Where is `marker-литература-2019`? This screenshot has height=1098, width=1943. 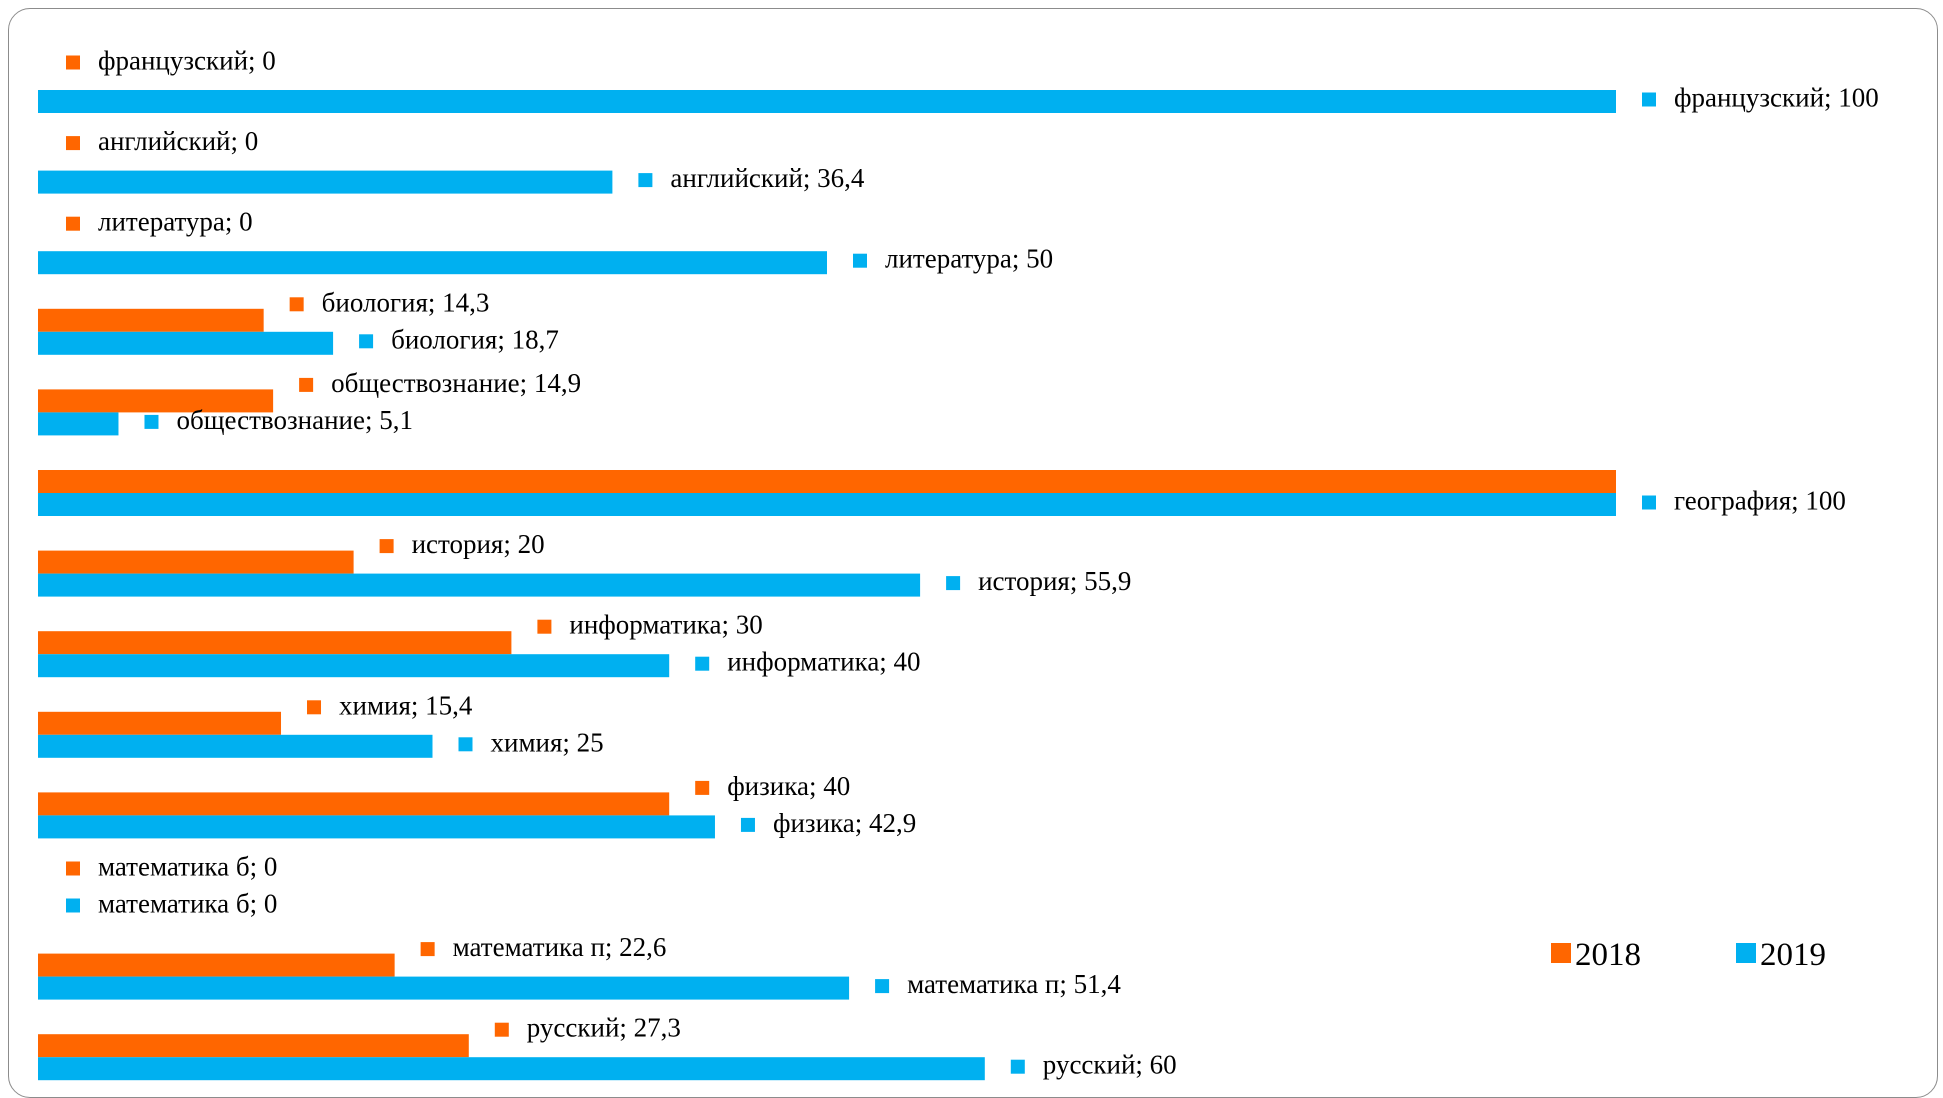
marker-литература-2019 is located at coordinates (860, 260).